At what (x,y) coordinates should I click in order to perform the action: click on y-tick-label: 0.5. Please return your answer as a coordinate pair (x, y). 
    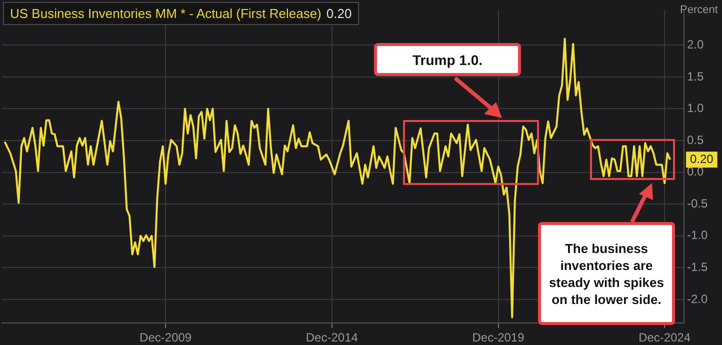
    Looking at the image, I should click on (695, 139).